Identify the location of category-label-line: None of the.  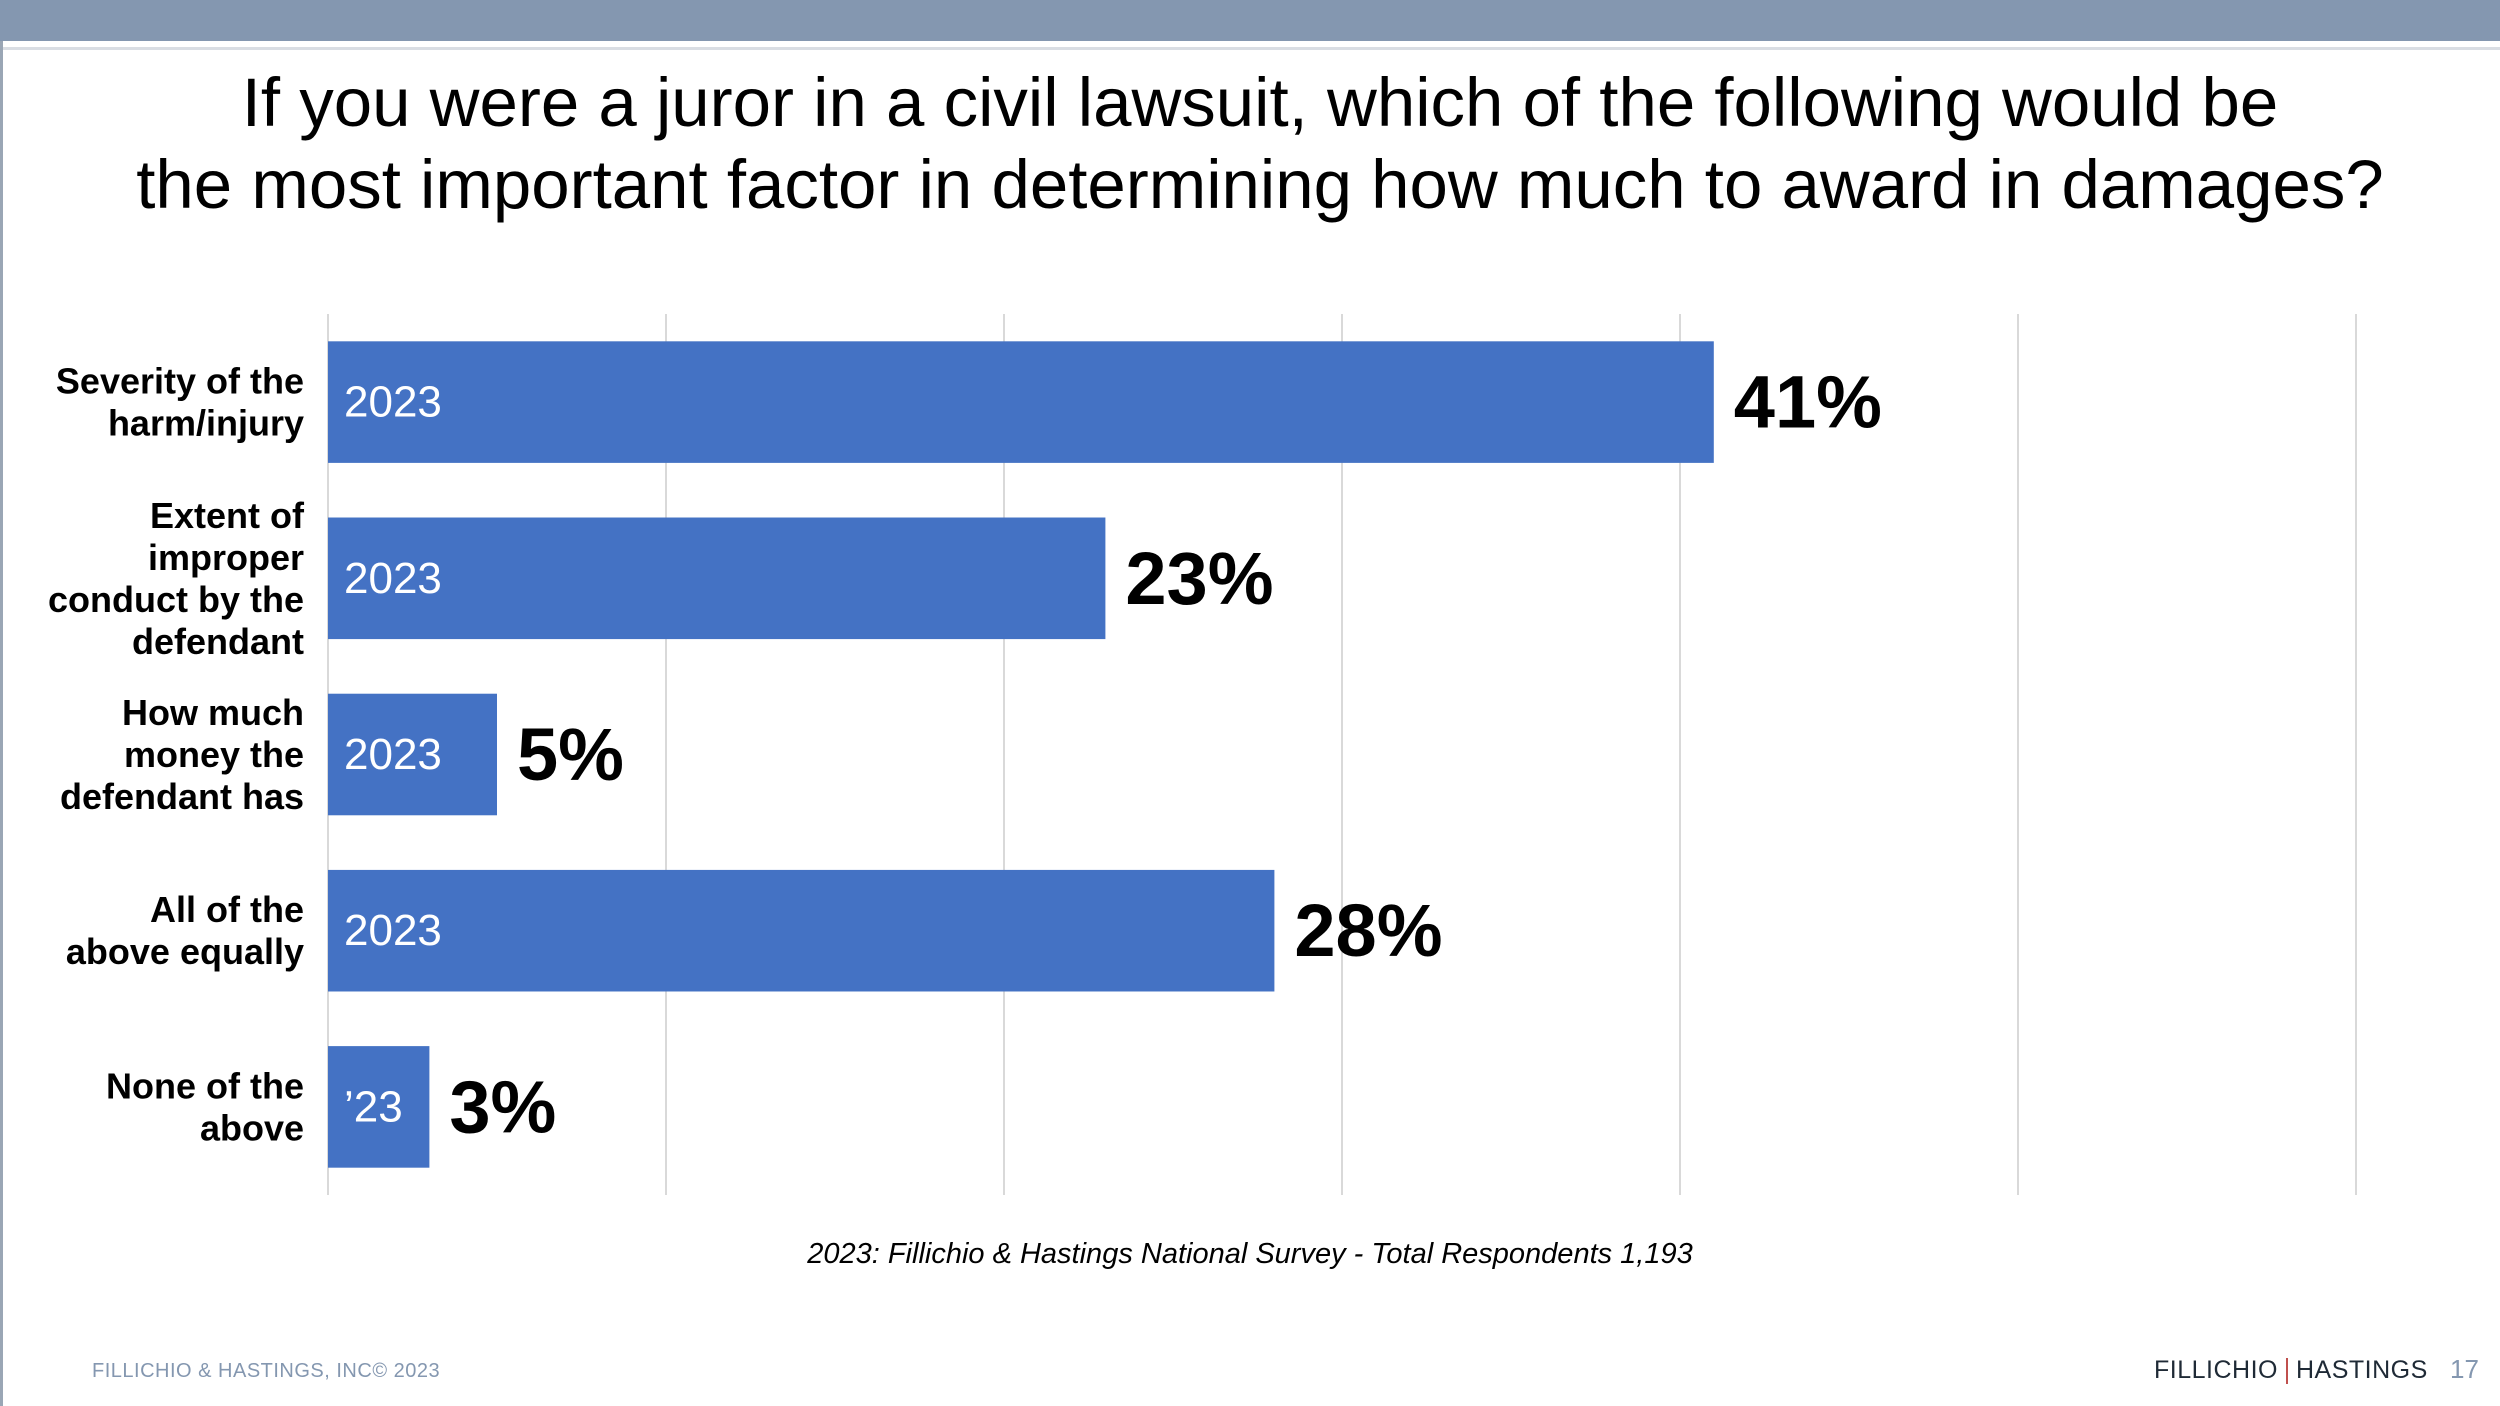
(205, 1085).